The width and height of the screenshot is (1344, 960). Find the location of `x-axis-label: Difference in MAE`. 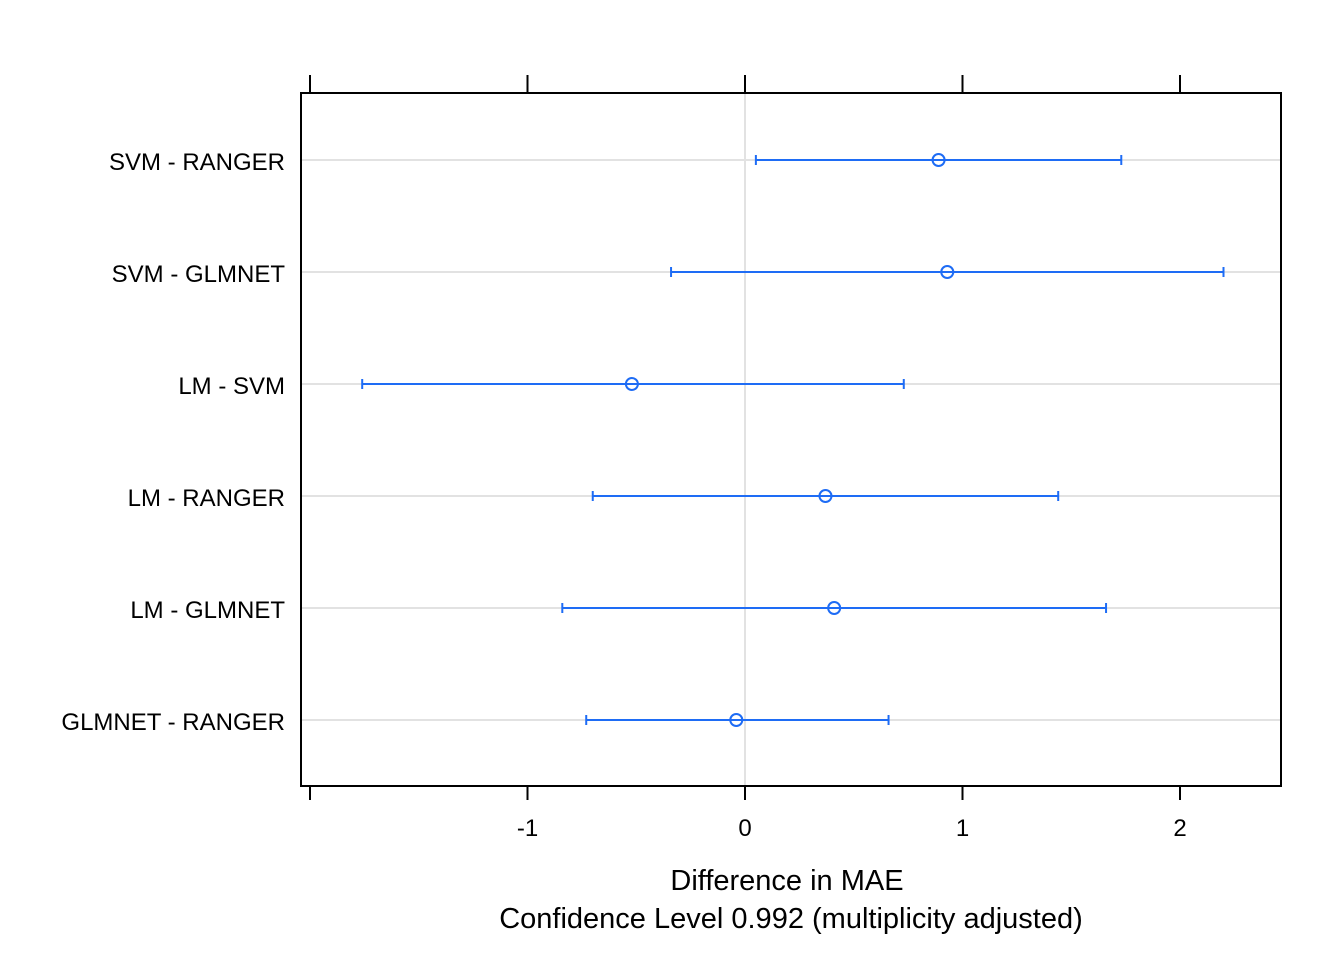

x-axis-label: Difference in MAE is located at coordinates (786, 881).